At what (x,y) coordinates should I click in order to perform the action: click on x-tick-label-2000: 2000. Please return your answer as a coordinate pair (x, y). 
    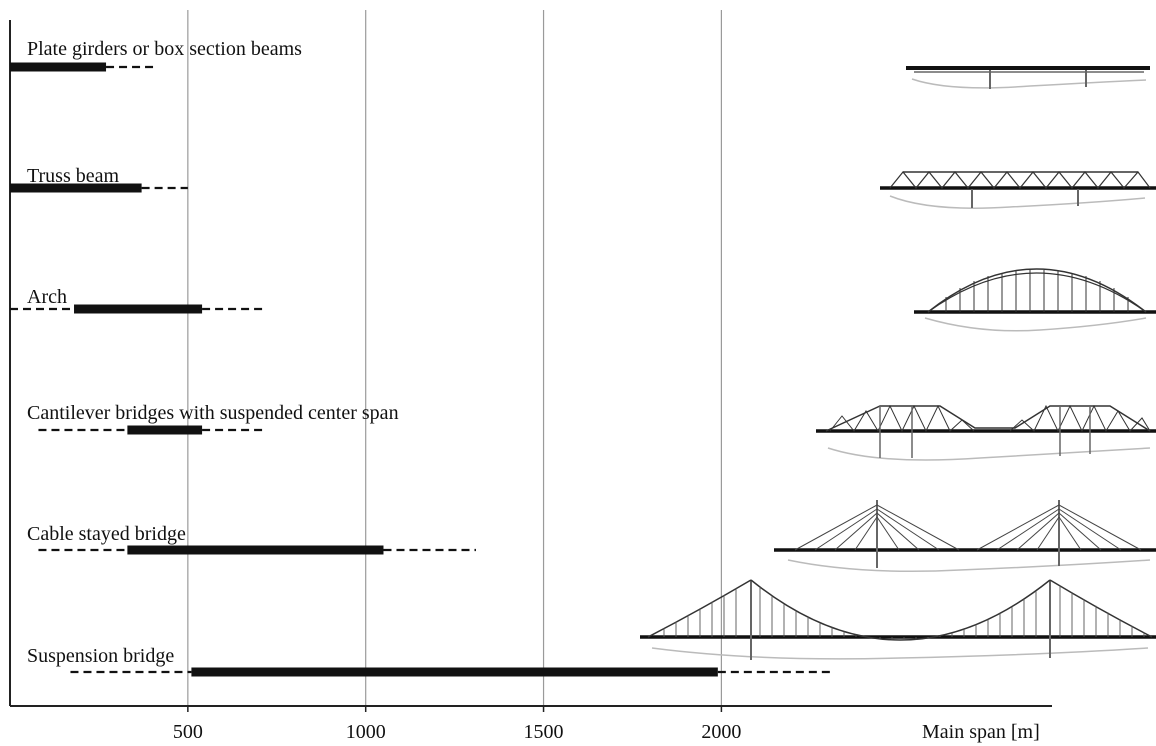
    Looking at the image, I should click on (721, 732).